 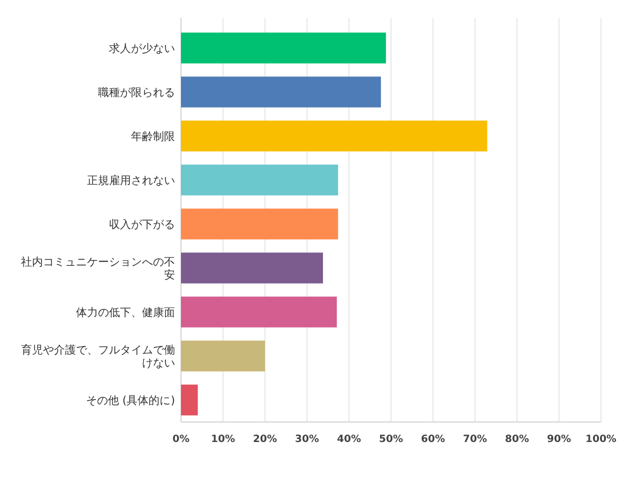 I want to click on x-tick-label: 0%, so click(x=181, y=439).